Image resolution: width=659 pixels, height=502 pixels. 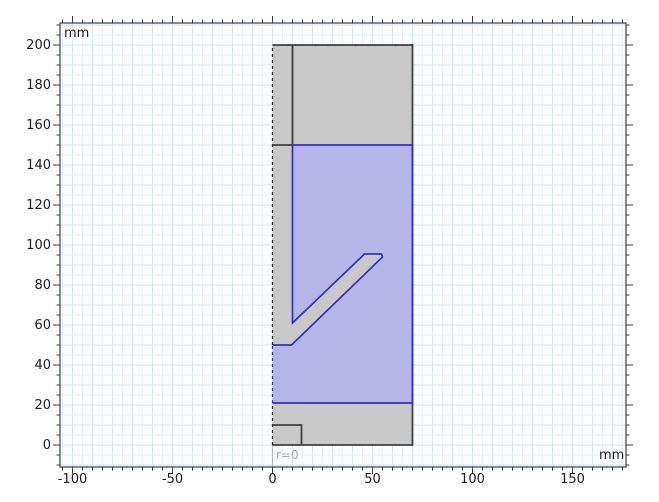 I want to click on y-tick-label: 140, so click(x=38, y=165).